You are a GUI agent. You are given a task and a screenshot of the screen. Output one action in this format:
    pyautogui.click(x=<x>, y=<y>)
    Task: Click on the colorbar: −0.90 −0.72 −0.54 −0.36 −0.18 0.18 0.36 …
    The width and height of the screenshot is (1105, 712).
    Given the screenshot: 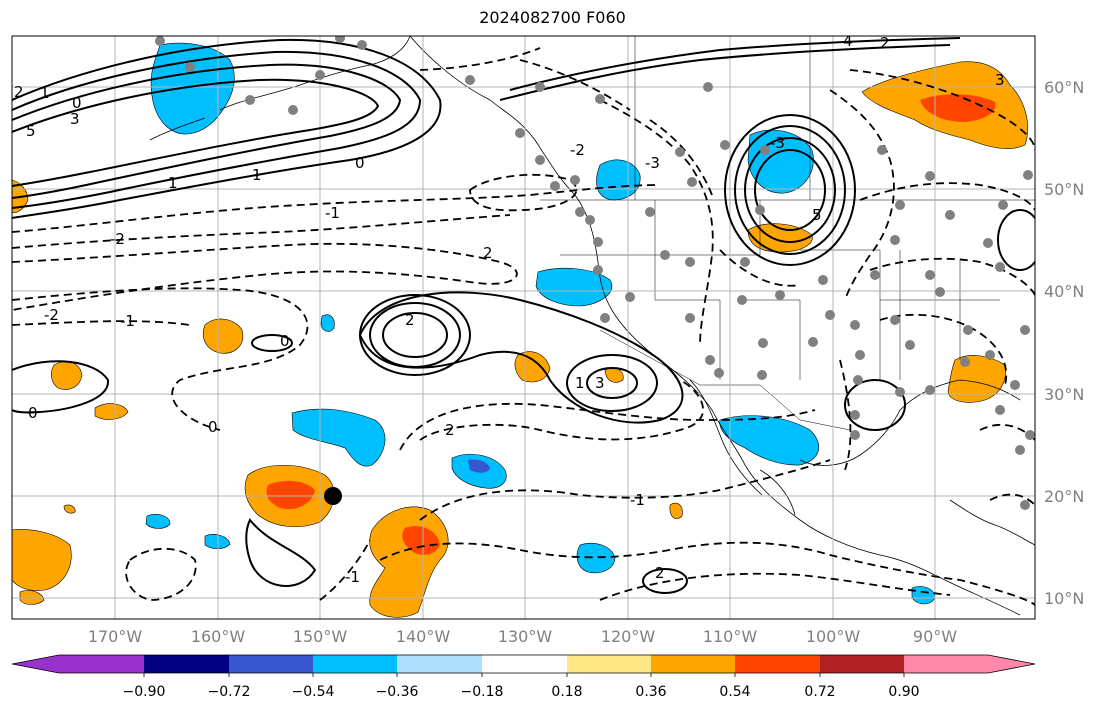 What is the action you would take?
    pyautogui.click(x=523, y=677)
    